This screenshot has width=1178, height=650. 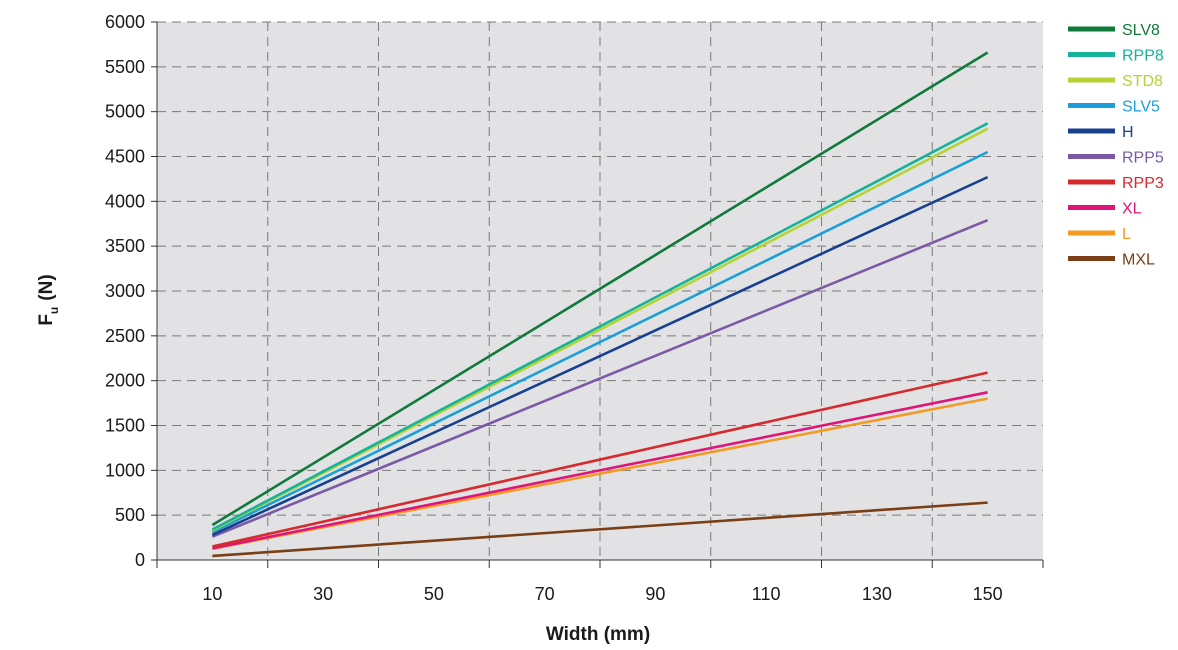 What do you see at coordinates (1141, 107) in the screenshot?
I see `legend-label: SLV5` at bounding box center [1141, 107].